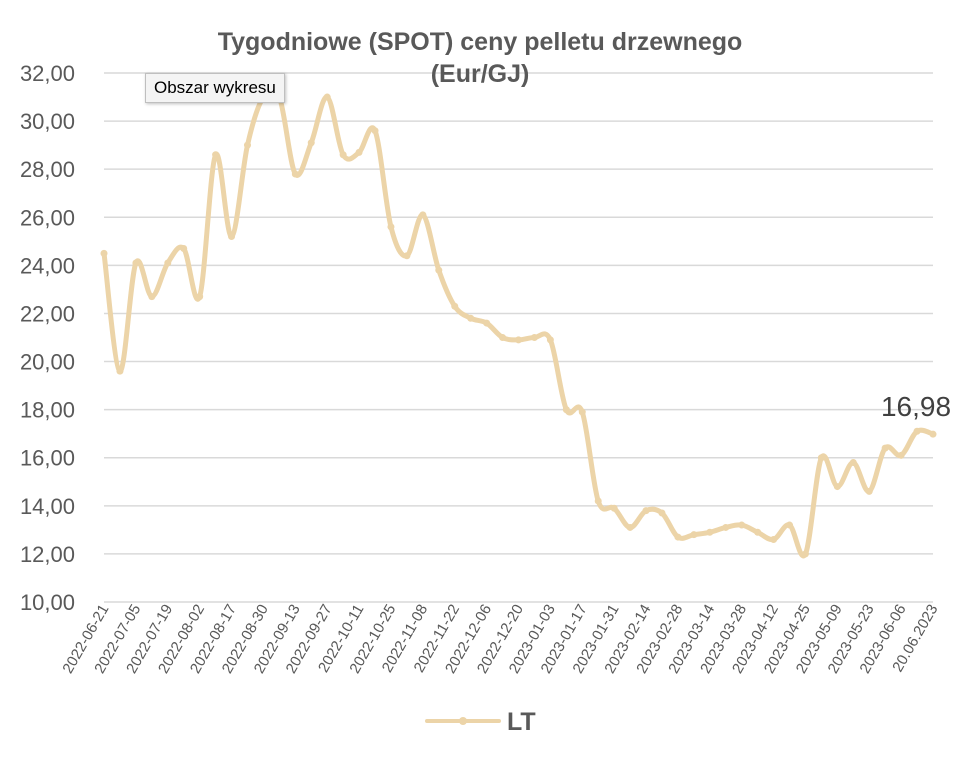 Image resolution: width=962 pixels, height=766 pixels. Describe the element at coordinates (47, 313) in the screenshot. I see `y-tick-label: 22,00` at that location.